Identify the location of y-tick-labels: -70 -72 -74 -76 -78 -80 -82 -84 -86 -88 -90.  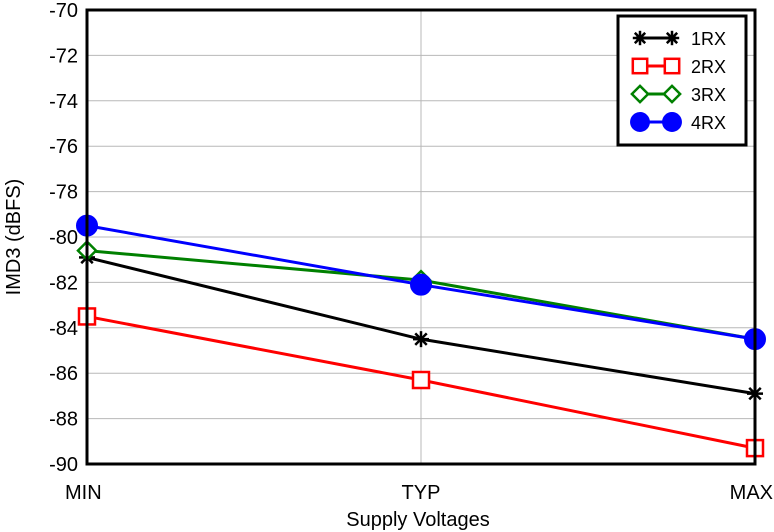
(63, 238).